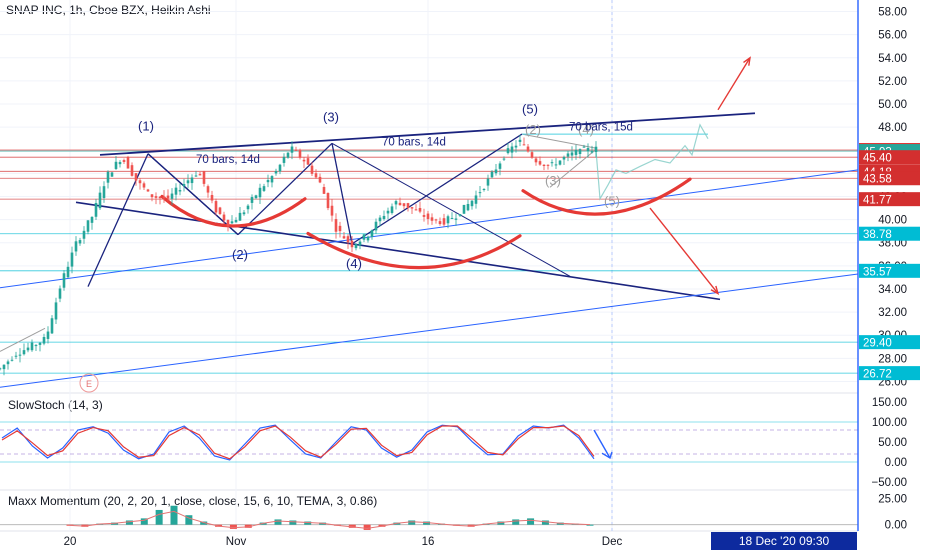 The width and height of the screenshot is (932, 550). Describe the element at coordinates (55, 405) in the screenshot. I see `stoch-label: SlowStoch (14, 3)` at that location.